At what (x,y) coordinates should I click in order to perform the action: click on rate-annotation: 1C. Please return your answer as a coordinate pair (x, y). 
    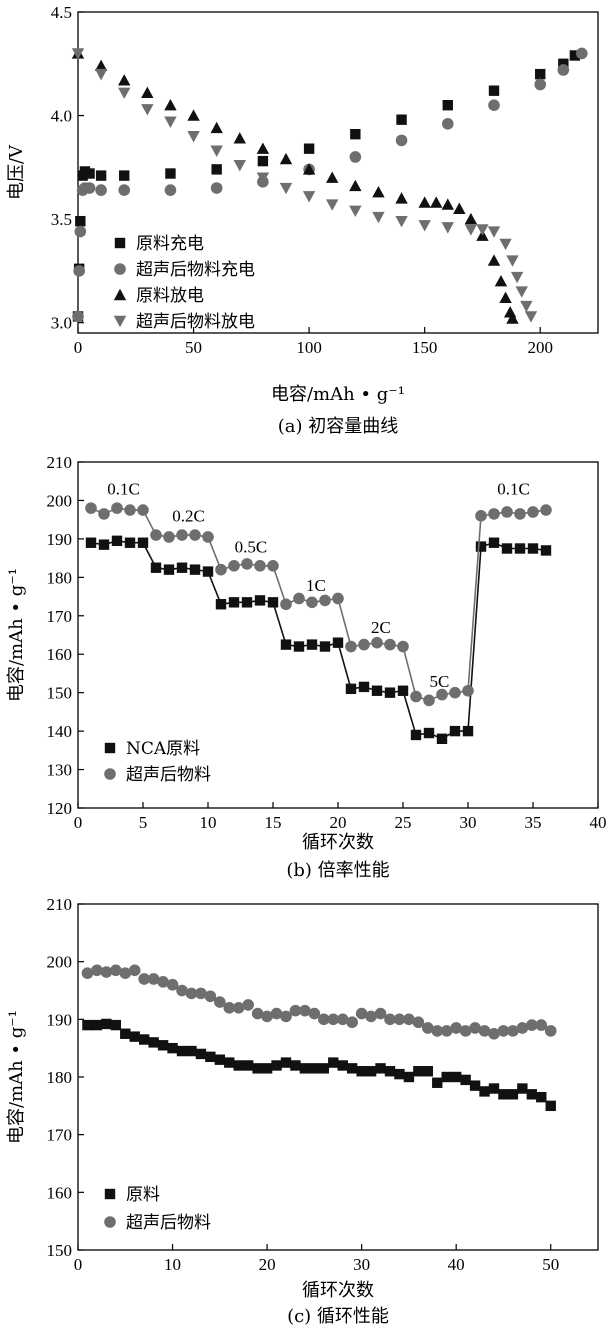
    Looking at the image, I should click on (316, 585).